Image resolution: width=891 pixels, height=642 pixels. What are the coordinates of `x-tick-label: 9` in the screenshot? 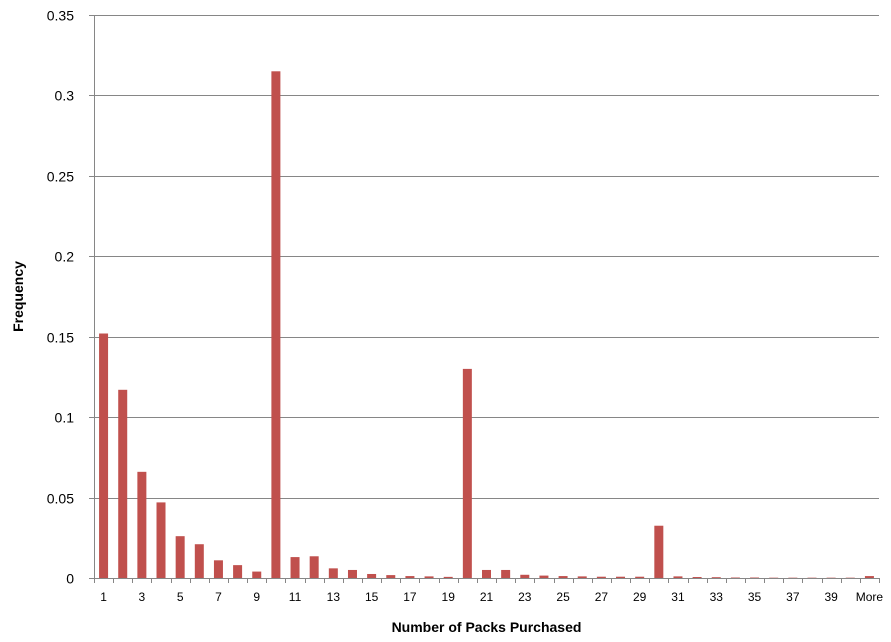 It's located at (256, 597).